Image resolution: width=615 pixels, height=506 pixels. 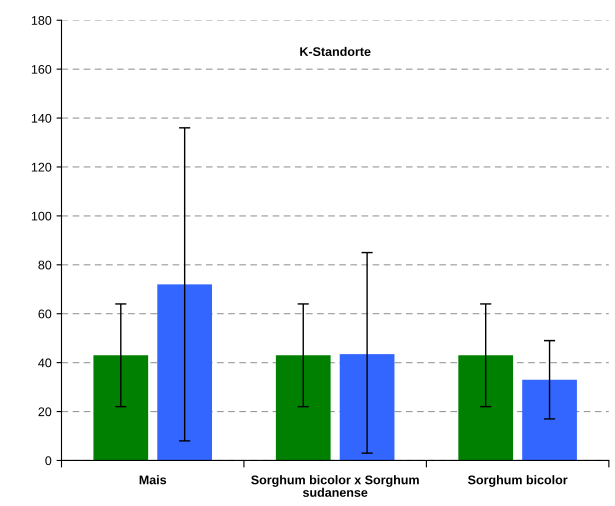 What do you see at coordinates (42, 167) in the screenshot?
I see `y-tick-label: 120` at bounding box center [42, 167].